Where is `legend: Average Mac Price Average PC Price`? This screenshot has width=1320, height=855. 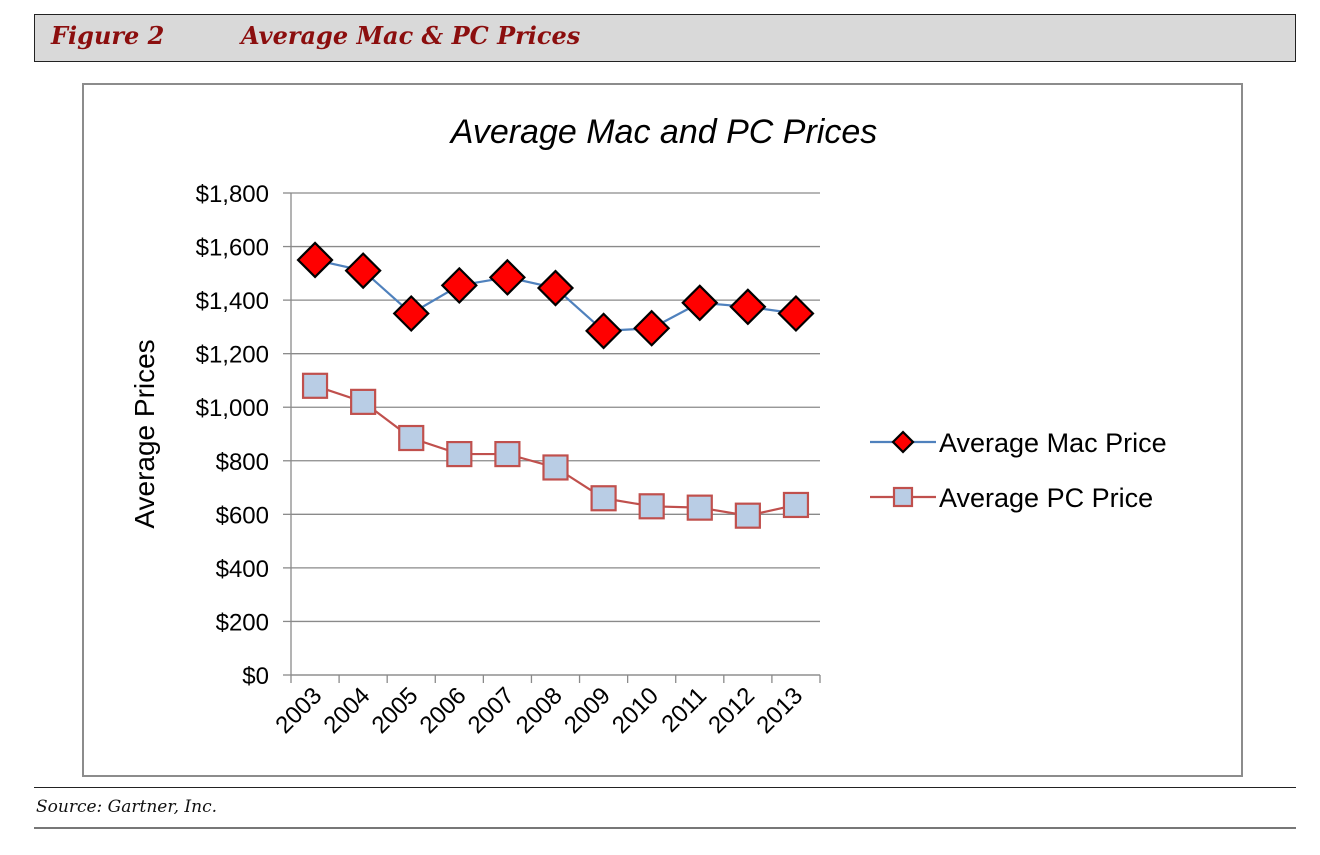
legend: Average Mac Price Average PC Price is located at coordinates (1018, 470).